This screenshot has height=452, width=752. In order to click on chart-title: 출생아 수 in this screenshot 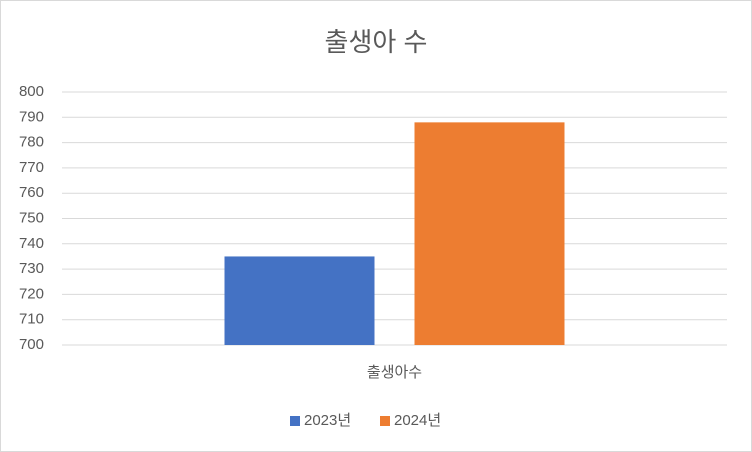, I will do `click(376, 42)`.